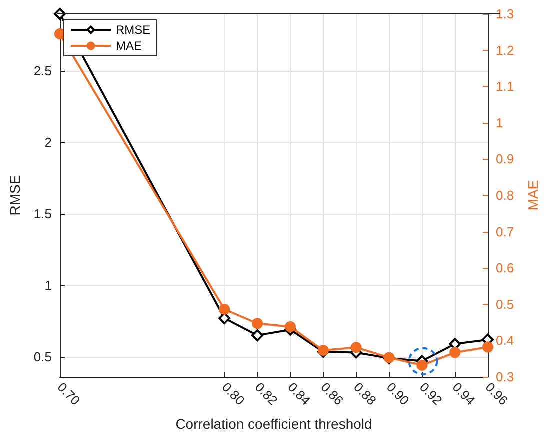  I want to click on y2-axis-title: MAE, so click(533, 195).